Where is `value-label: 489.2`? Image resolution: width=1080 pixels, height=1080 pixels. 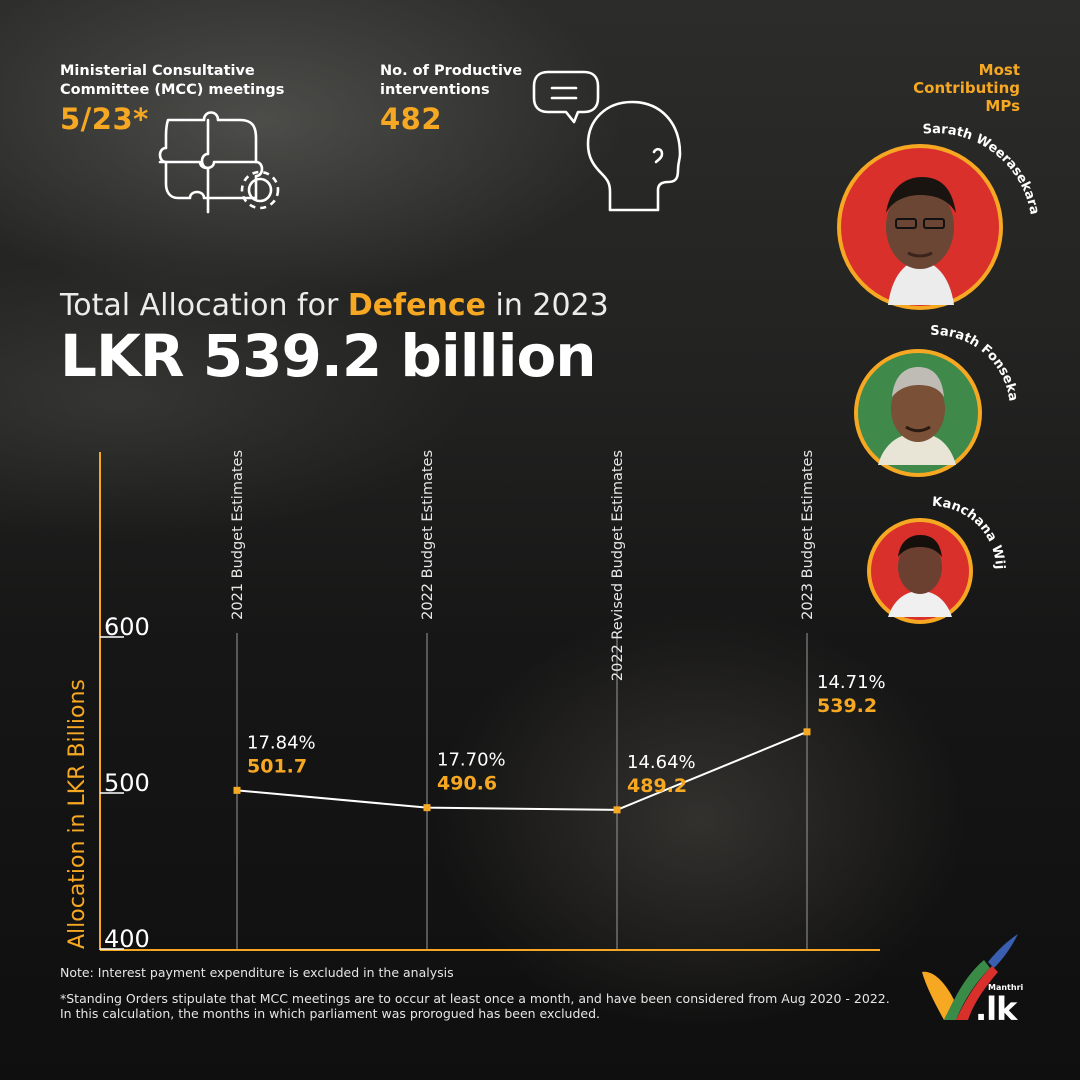 value-label: 489.2 is located at coordinates (657, 786).